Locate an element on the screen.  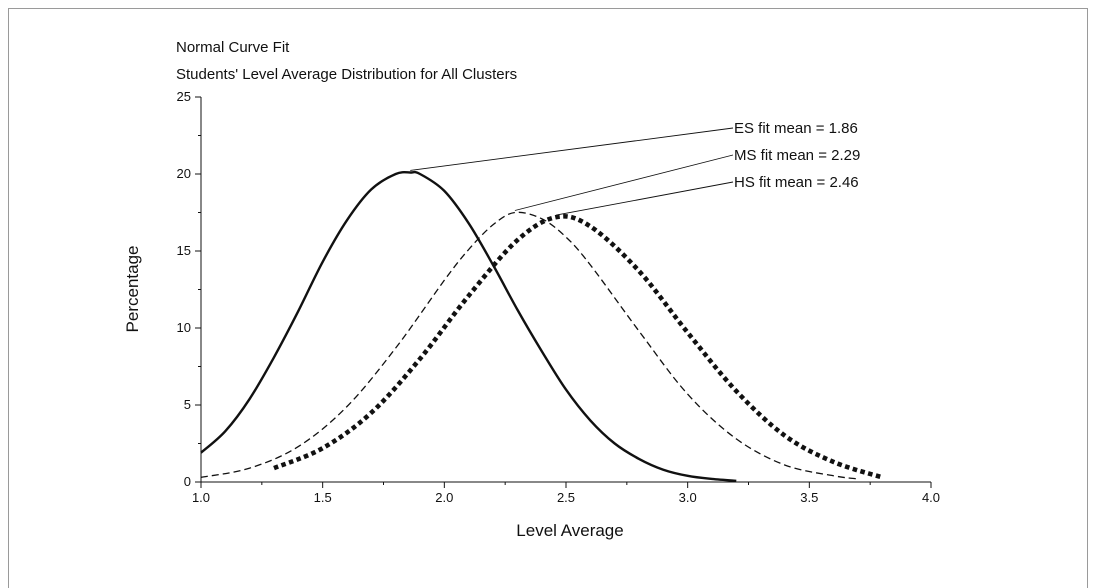
callout-label: ES fit mean = 1.86 is located at coordinates (796, 128).